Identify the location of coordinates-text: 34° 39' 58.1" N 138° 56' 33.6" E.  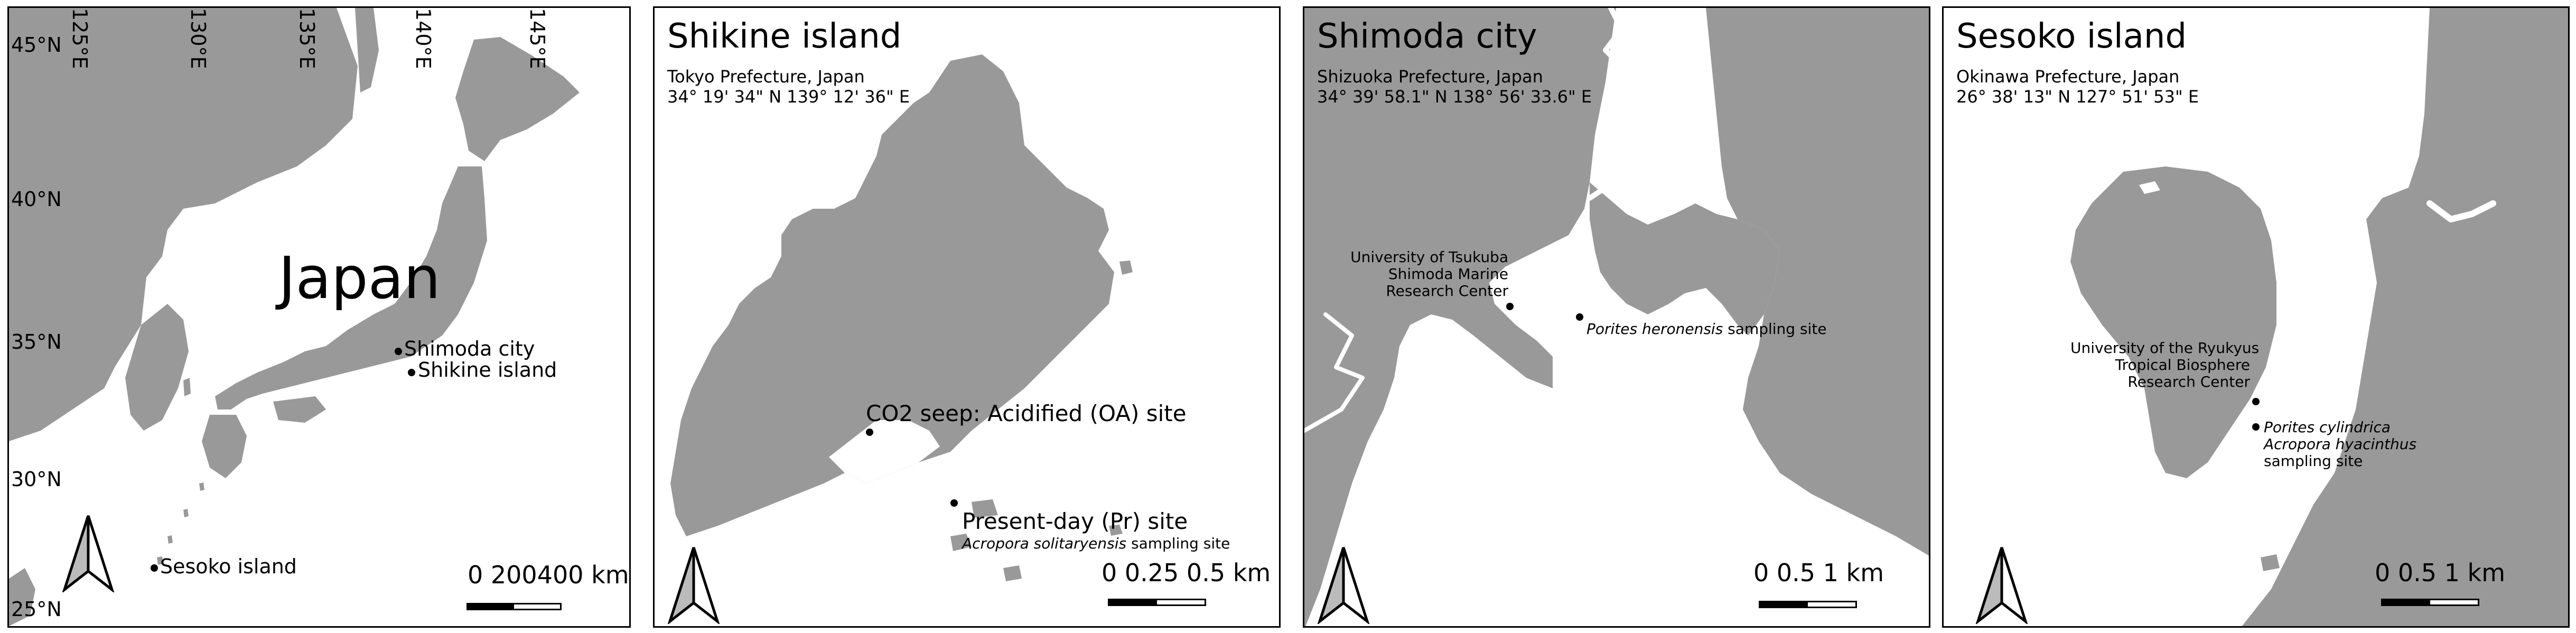
(1454, 97).